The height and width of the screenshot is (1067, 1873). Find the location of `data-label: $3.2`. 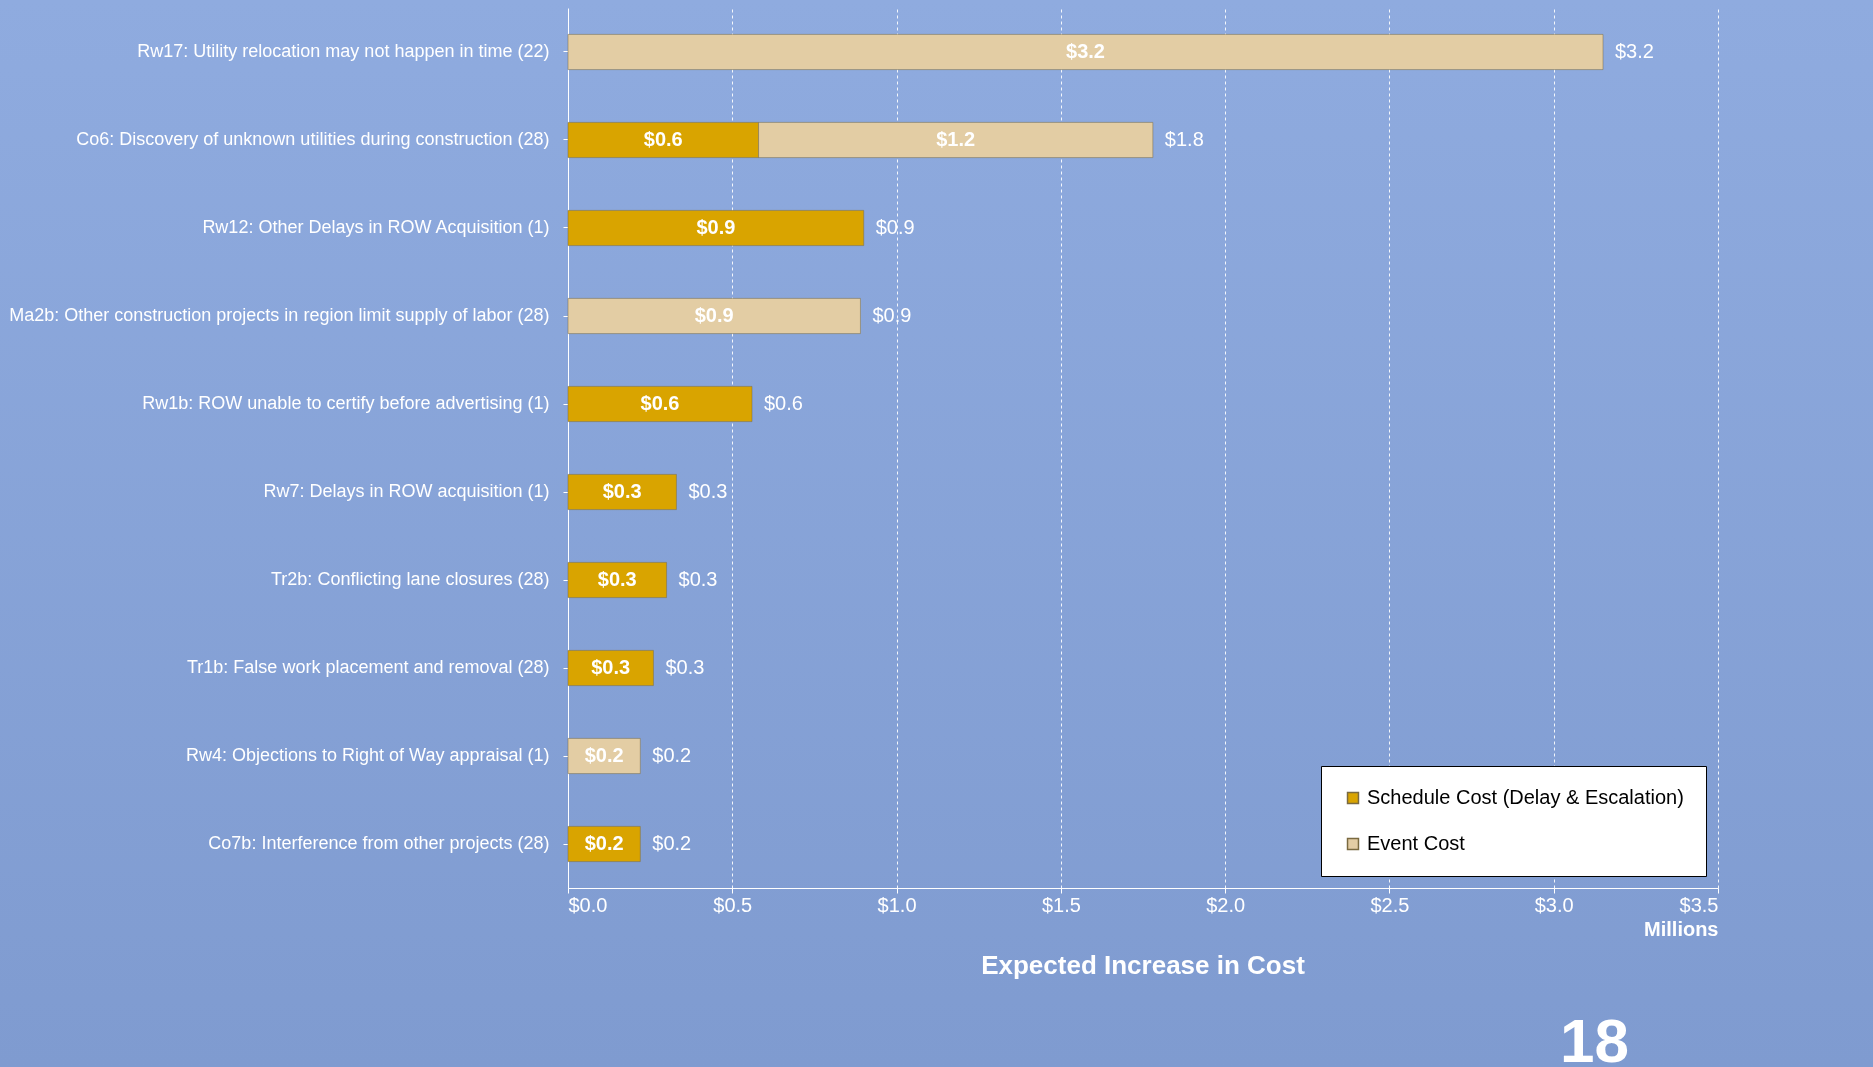

data-label: $3.2 is located at coordinates (1085, 51).